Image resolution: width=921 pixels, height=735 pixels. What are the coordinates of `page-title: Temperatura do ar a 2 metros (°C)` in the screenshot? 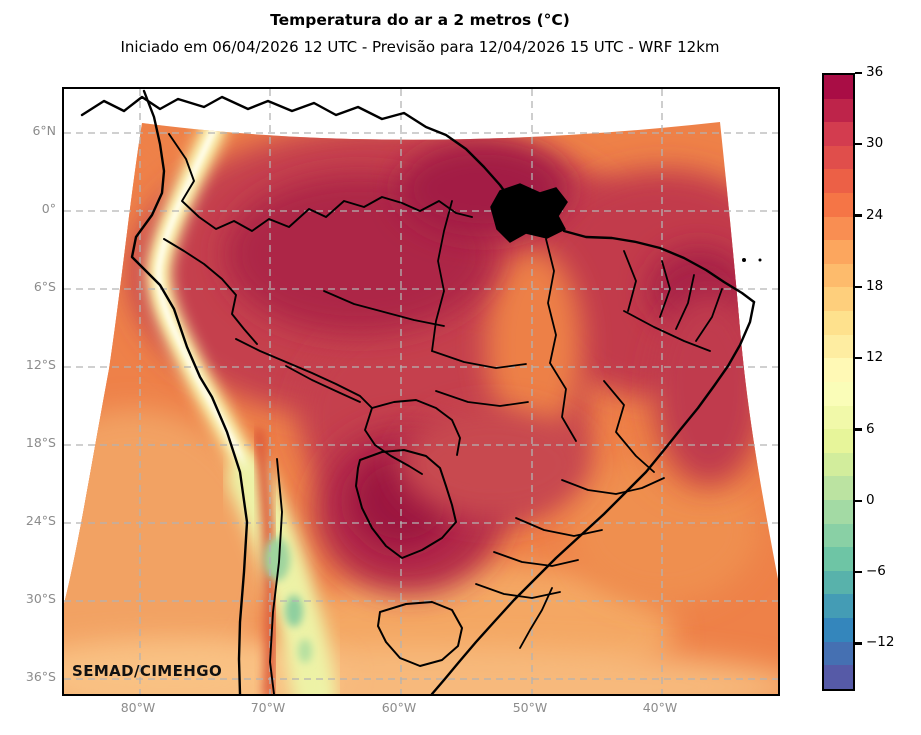 It's located at (420, 20).